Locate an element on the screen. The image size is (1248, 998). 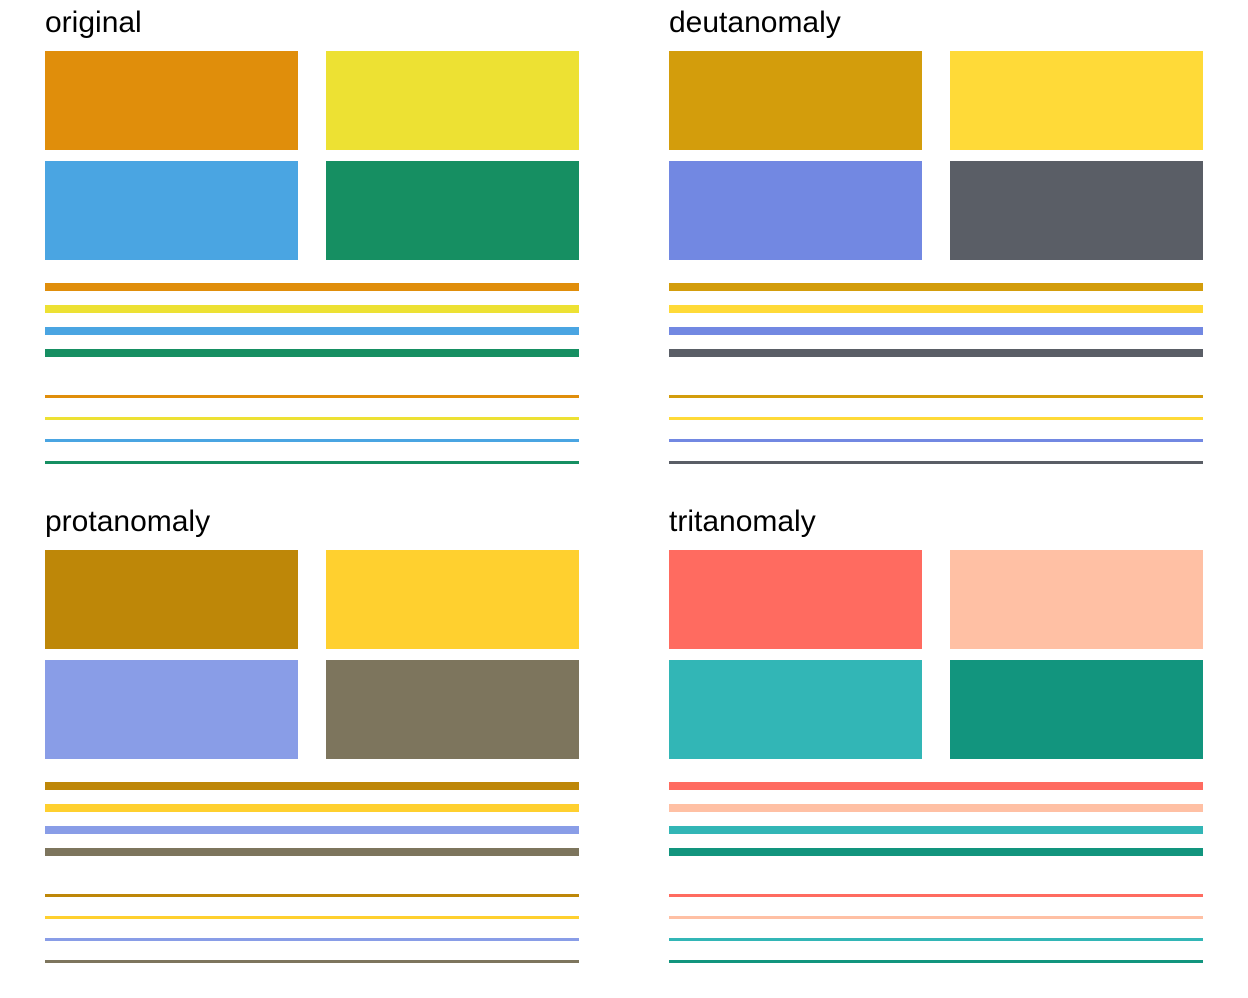
panel-title: tritanomaly is located at coordinates (742, 521).